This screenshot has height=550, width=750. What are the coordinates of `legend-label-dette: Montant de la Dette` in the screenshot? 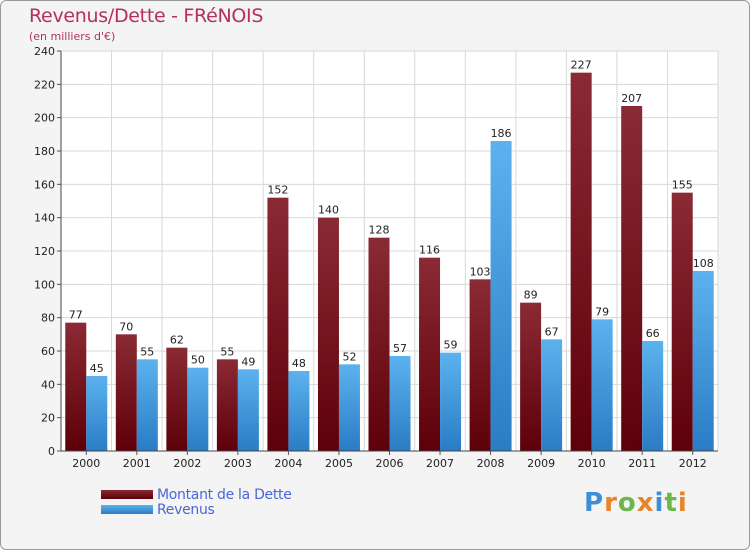 It's located at (224, 494).